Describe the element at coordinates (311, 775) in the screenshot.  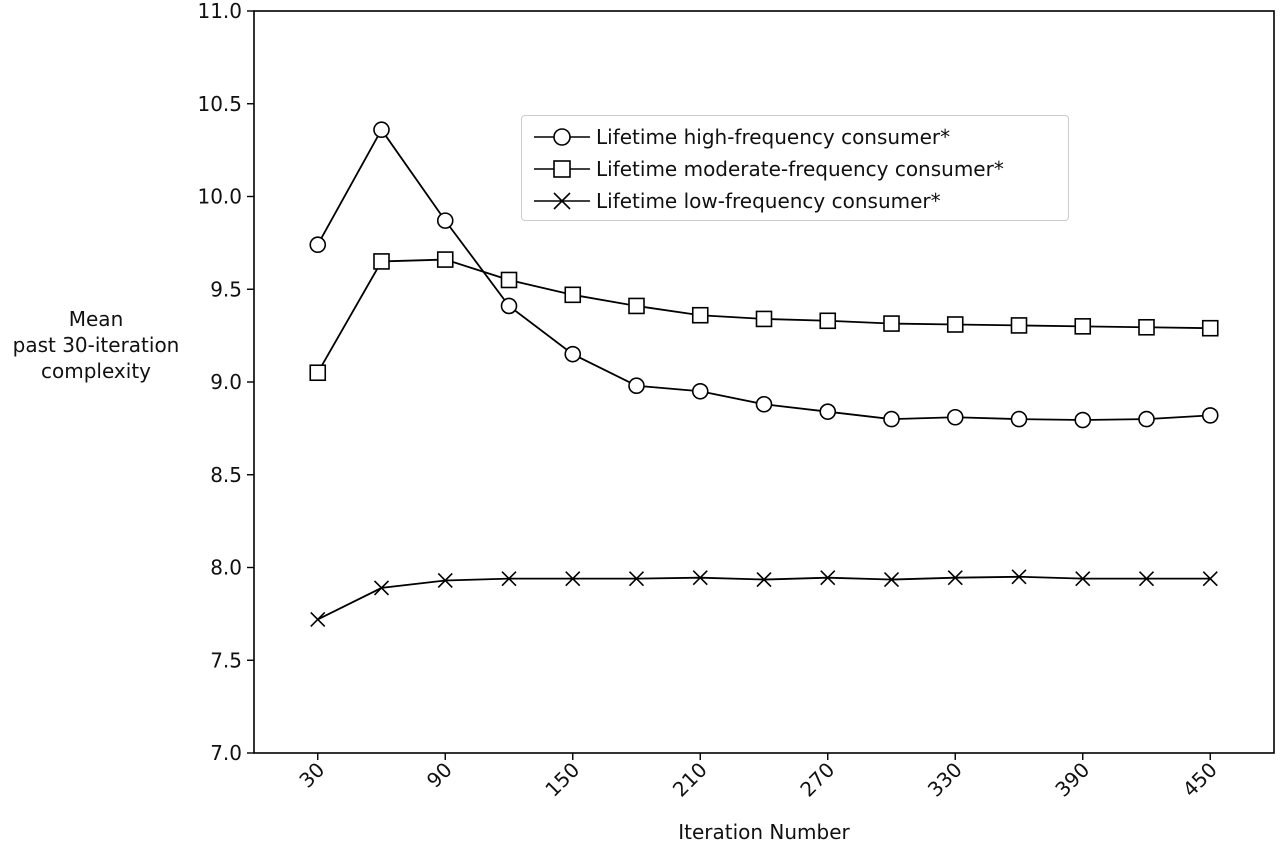
I see `x-tick-label: 30` at that location.